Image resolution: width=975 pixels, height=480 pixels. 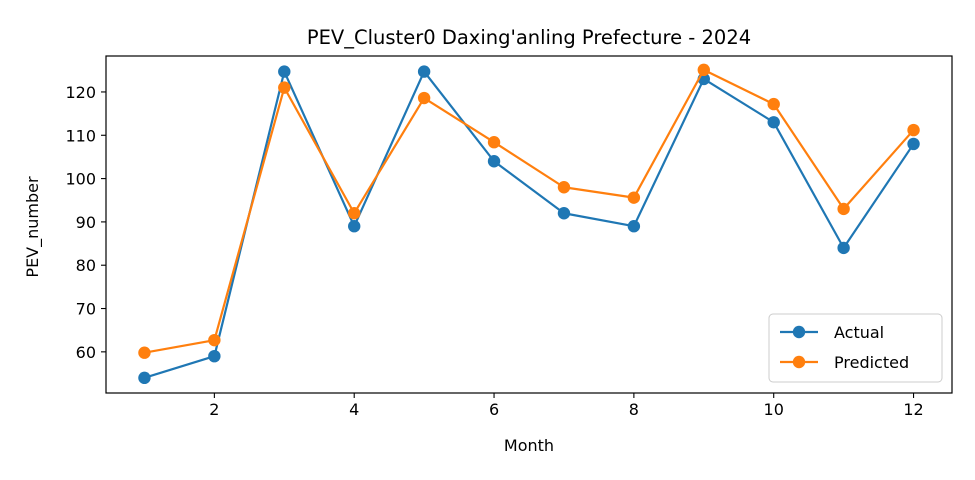 I want to click on x-tick-label: 6, so click(x=494, y=409).